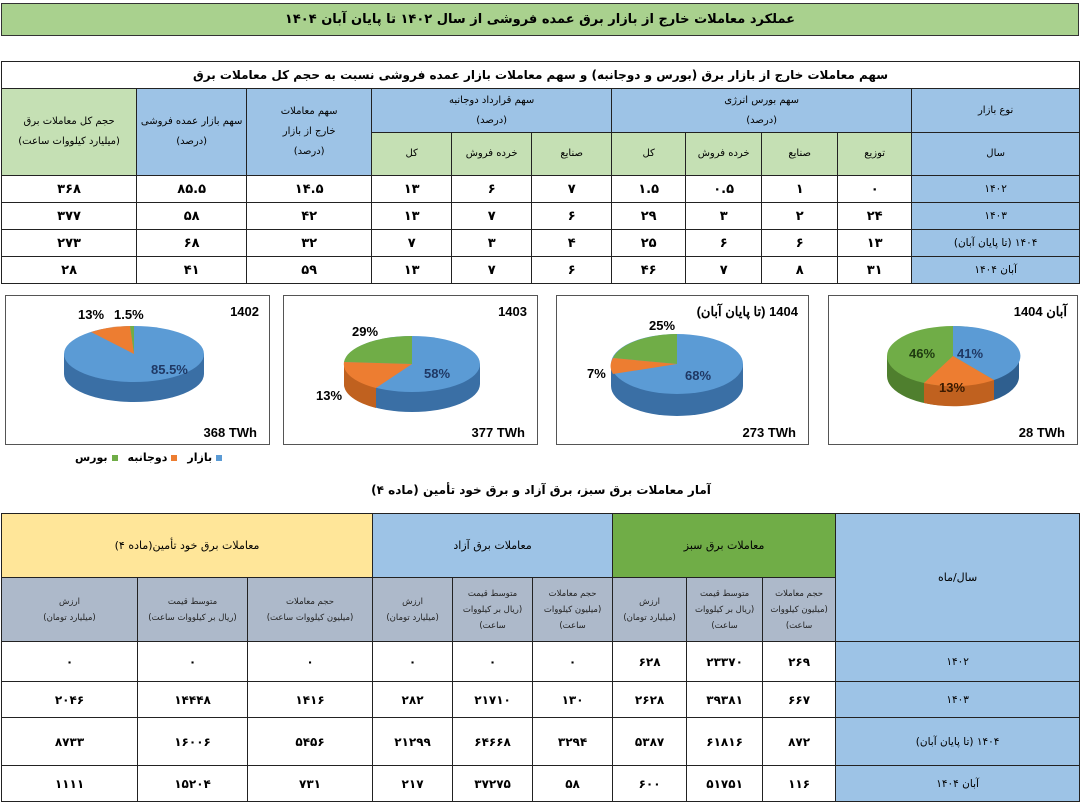  Describe the element at coordinates (493, 545) in the screenshot. I see `header-free: معاملات برق آزاد` at that location.